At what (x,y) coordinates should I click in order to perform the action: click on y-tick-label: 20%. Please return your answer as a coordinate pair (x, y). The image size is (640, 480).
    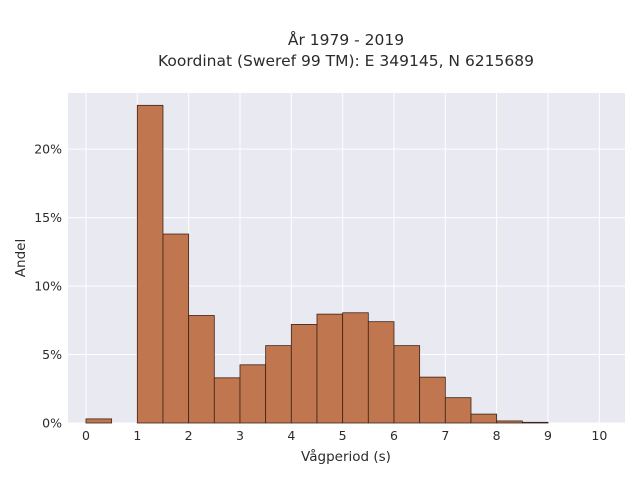
    Looking at the image, I should click on (48, 149).